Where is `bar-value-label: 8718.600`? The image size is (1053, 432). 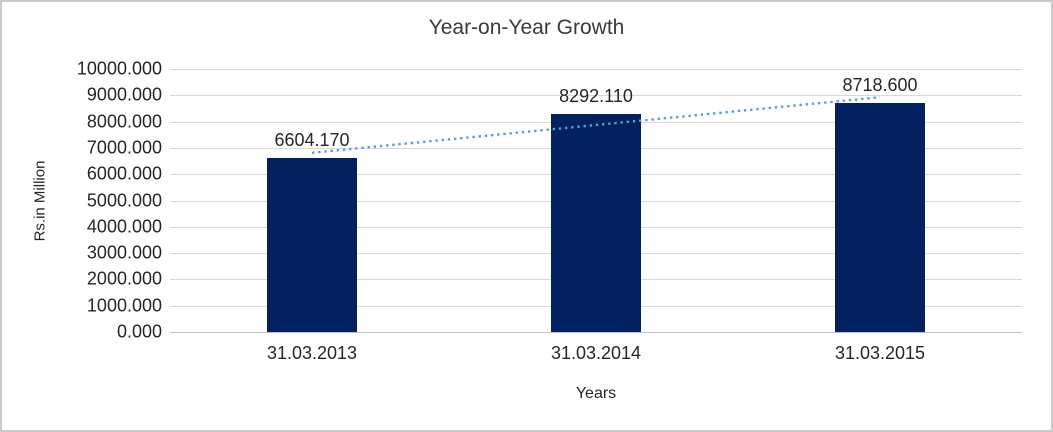
bar-value-label: 8718.600 is located at coordinates (880, 85).